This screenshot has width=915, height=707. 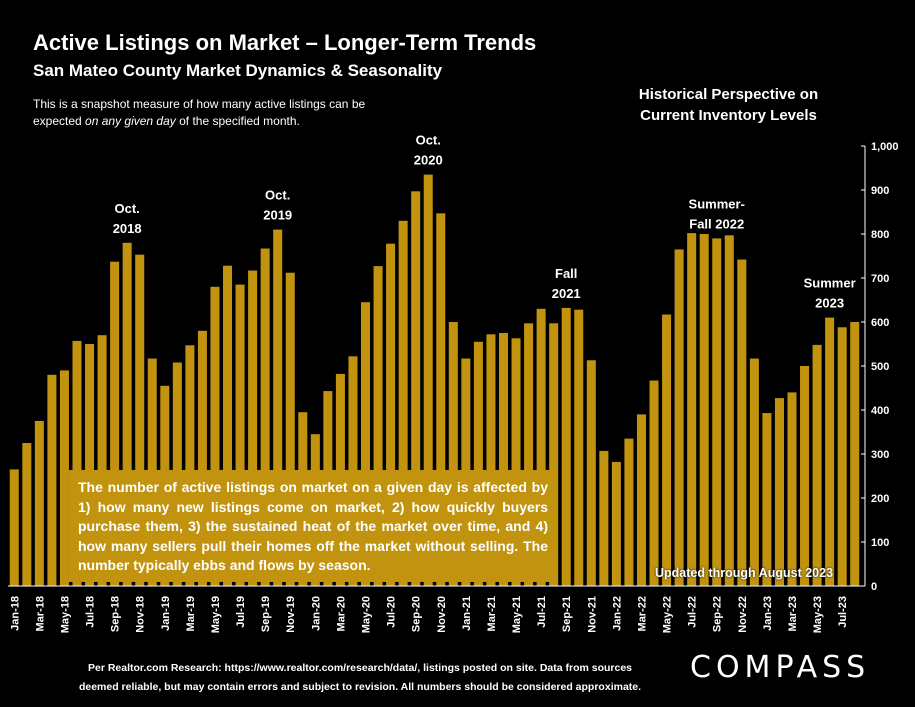 What do you see at coordinates (830, 283) in the screenshot?
I see `peak-annotation: Summer` at bounding box center [830, 283].